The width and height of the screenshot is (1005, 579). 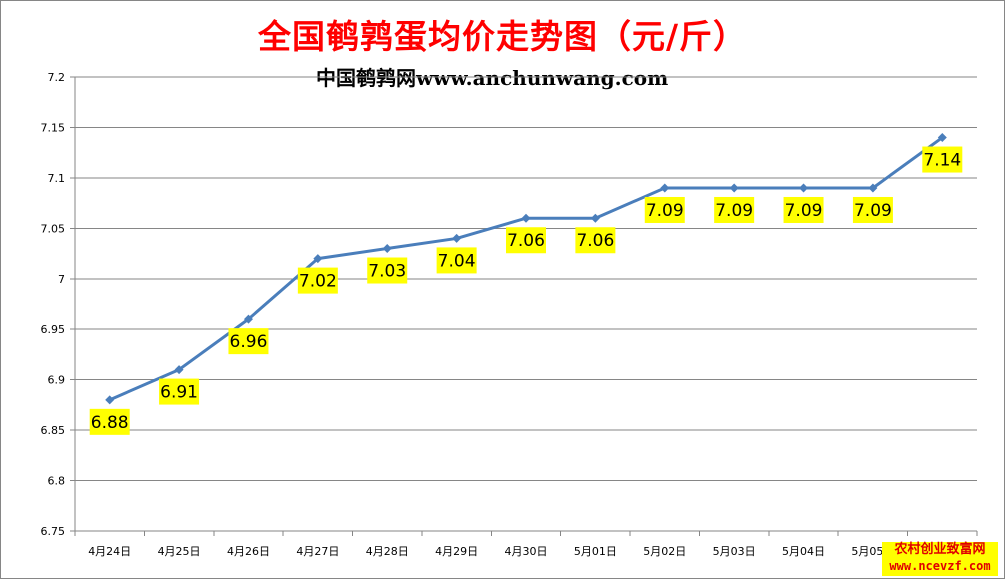 What do you see at coordinates (53, 329) in the screenshot?
I see `y-tick-label: 6.95` at bounding box center [53, 329].